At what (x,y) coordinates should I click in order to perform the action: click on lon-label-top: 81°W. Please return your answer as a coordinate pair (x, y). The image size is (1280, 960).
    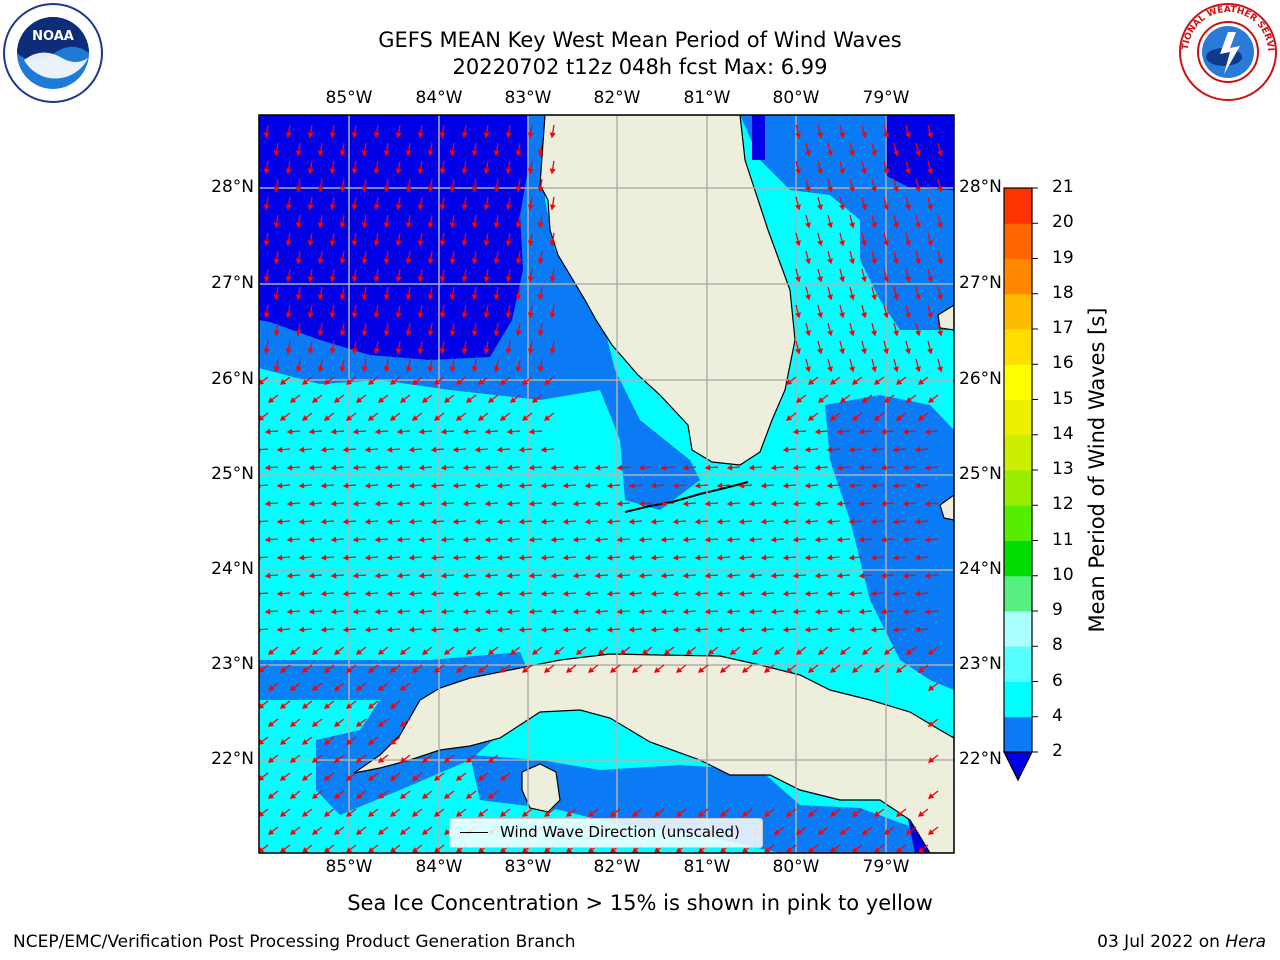
    Looking at the image, I should click on (707, 98).